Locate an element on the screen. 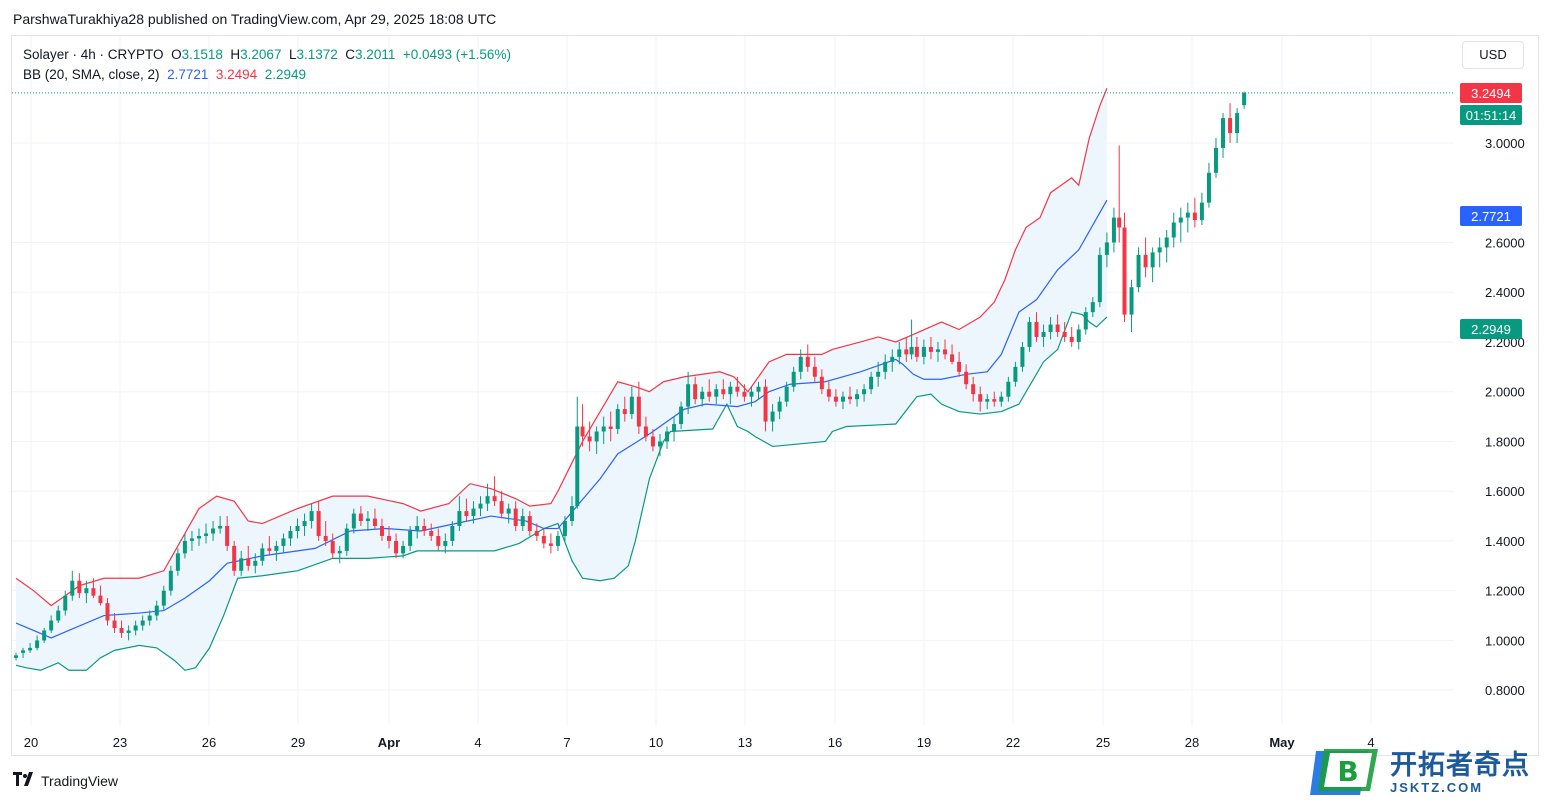 The image size is (1553, 804). open-value: 3.1518 is located at coordinates (202, 54).